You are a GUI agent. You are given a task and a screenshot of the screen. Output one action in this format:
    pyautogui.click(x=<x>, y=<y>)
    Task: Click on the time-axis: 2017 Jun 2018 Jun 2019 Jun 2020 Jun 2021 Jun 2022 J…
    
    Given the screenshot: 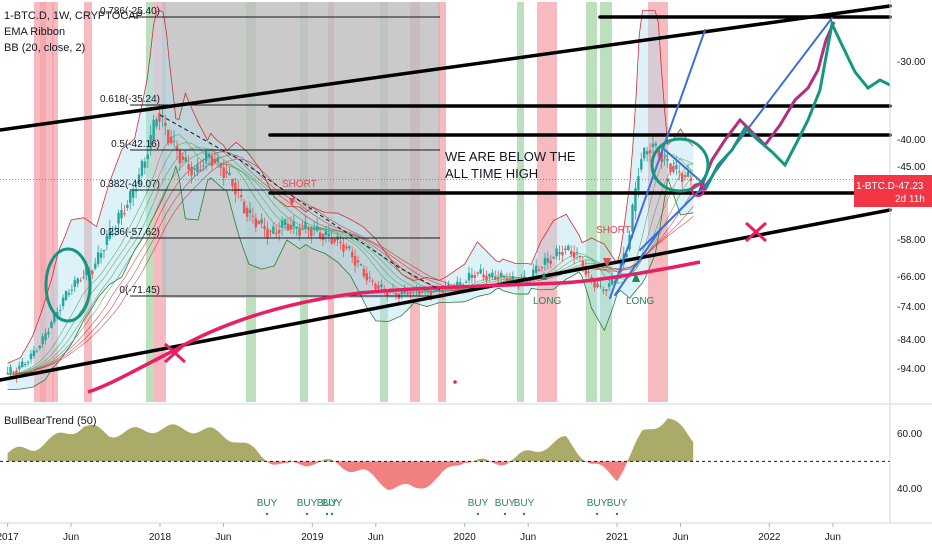 What is the action you would take?
    pyautogui.click(x=420, y=533)
    